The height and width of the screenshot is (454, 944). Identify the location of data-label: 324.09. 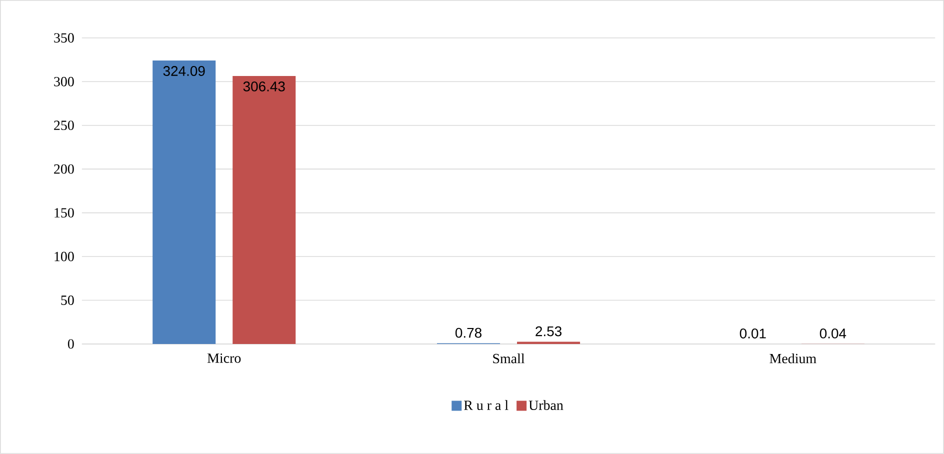
(184, 71).